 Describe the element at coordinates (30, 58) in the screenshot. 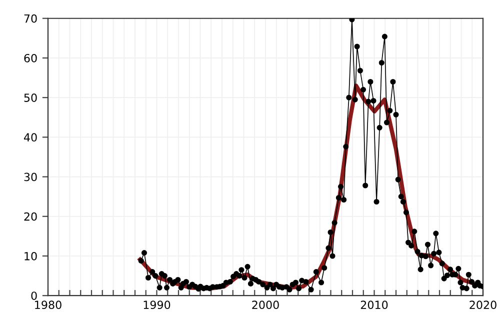

I see `y-tick-label: 60` at that location.